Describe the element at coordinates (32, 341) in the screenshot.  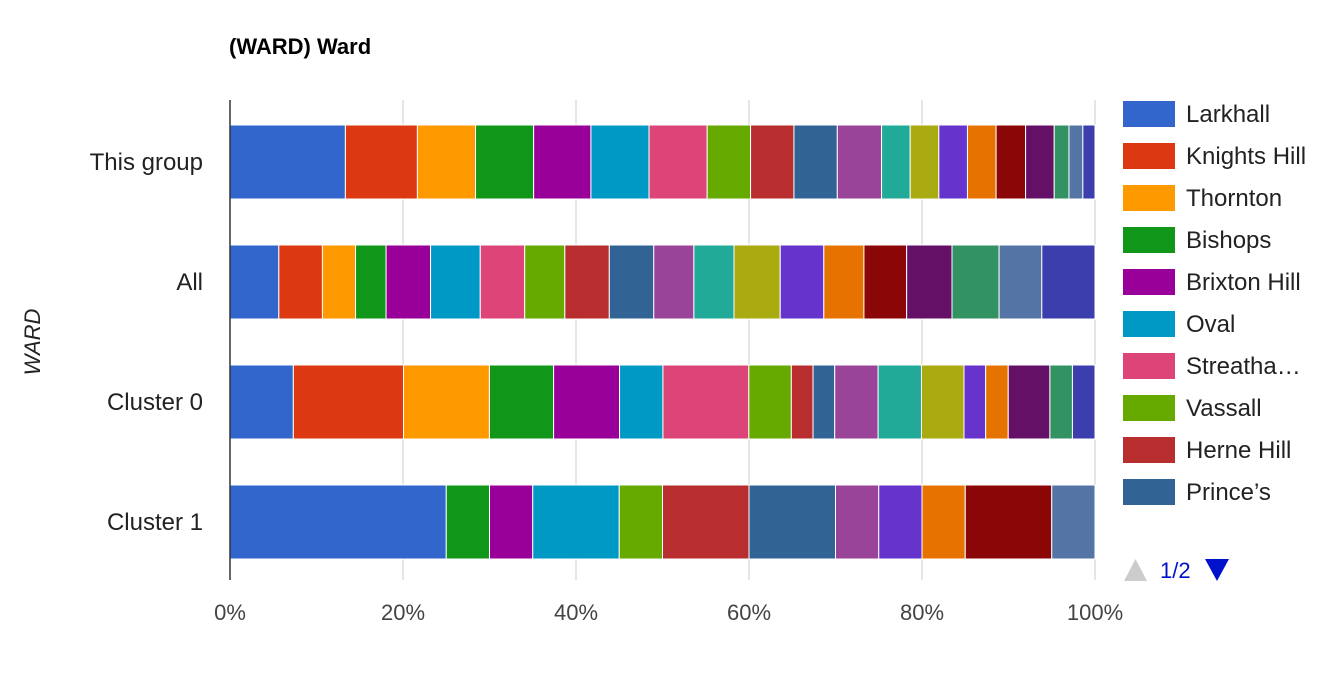
I see `y-axis-label: WARD` at that location.